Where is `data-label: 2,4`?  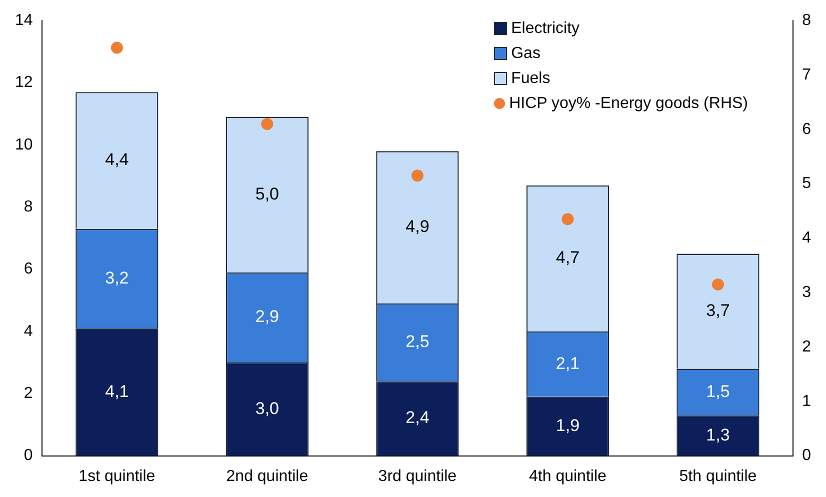
data-label: 2,4 is located at coordinates (418, 418).